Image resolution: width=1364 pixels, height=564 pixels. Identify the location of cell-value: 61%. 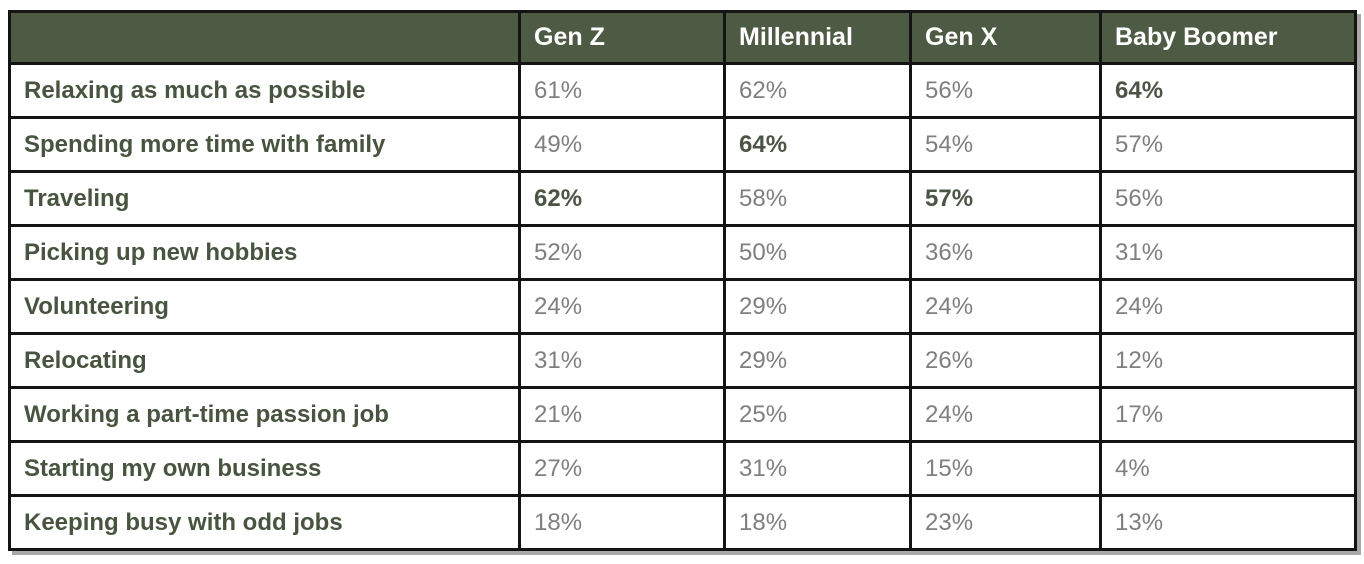
(622, 90).